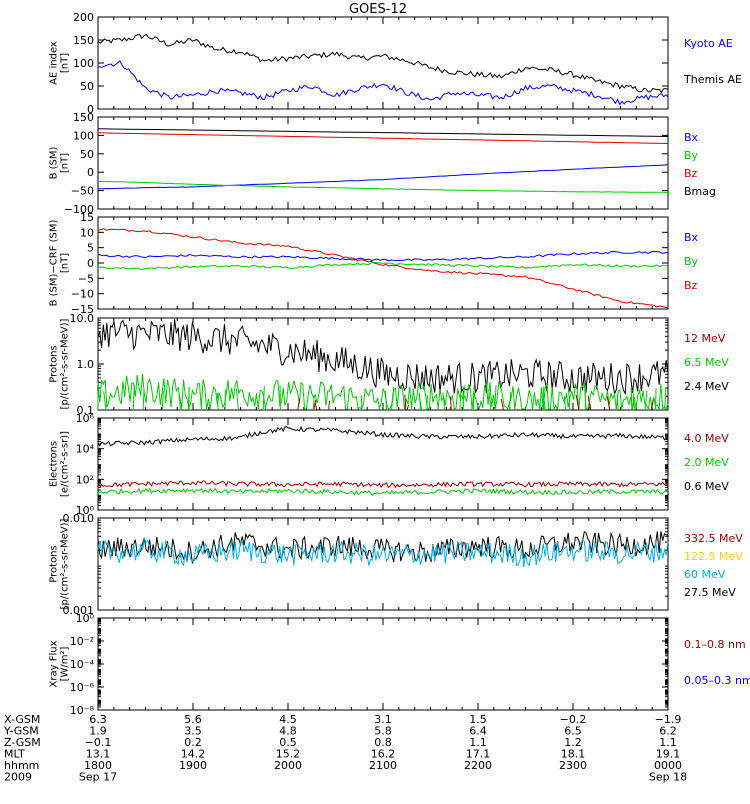 The image size is (750, 804). What do you see at coordinates (82, 687) in the screenshot?
I see `y-tick-label: 10⁻⁶` at bounding box center [82, 687].